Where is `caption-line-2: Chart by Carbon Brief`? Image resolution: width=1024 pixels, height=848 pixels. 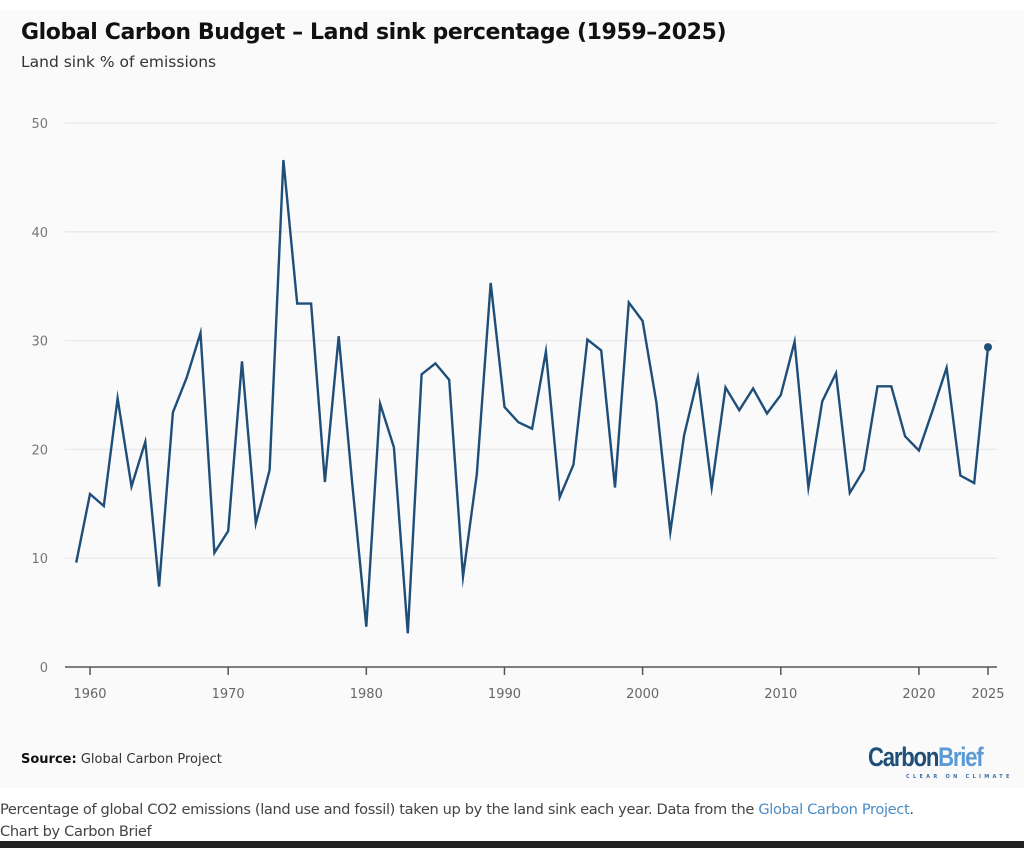
caption-line-2: Chart by Carbon Brief is located at coordinates (76, 831).